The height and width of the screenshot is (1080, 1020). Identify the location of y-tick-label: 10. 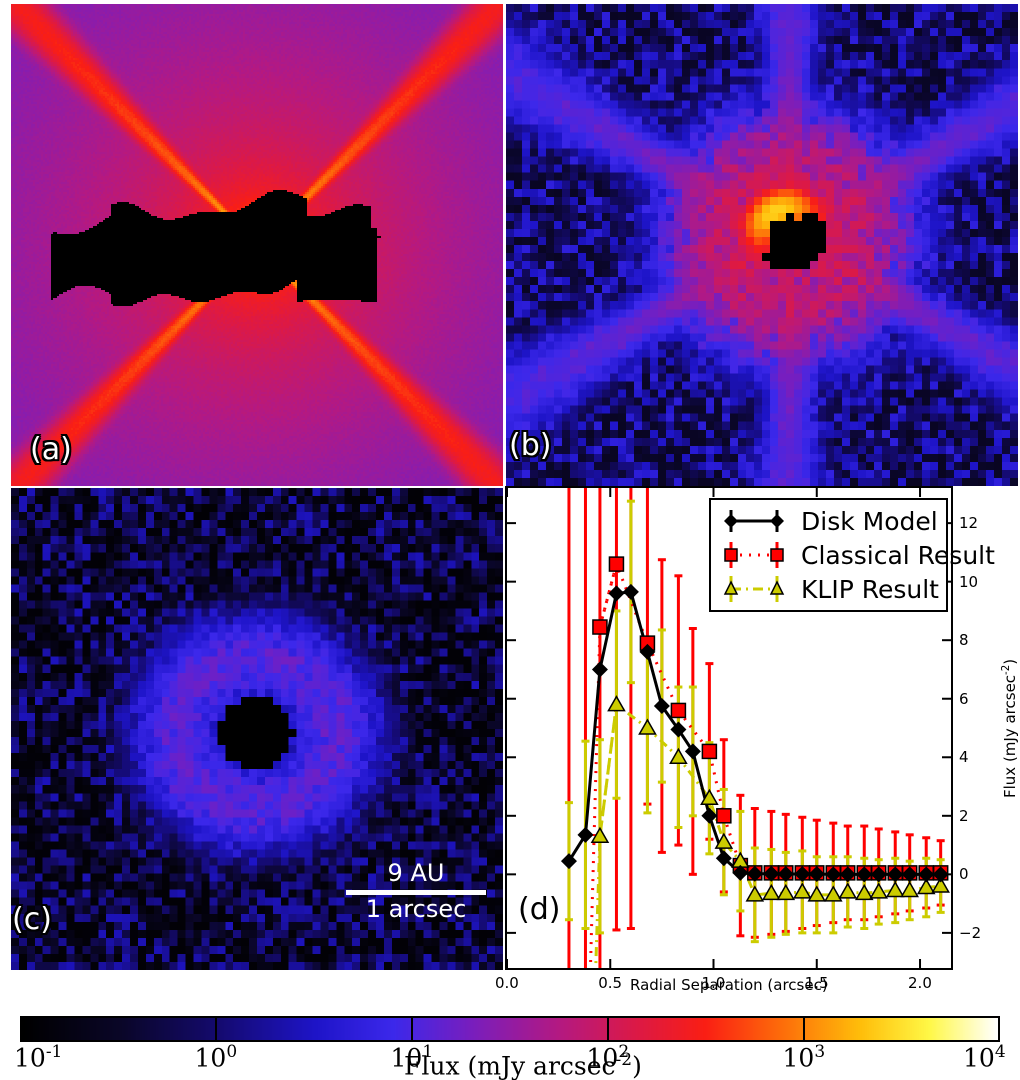
(969, 581).